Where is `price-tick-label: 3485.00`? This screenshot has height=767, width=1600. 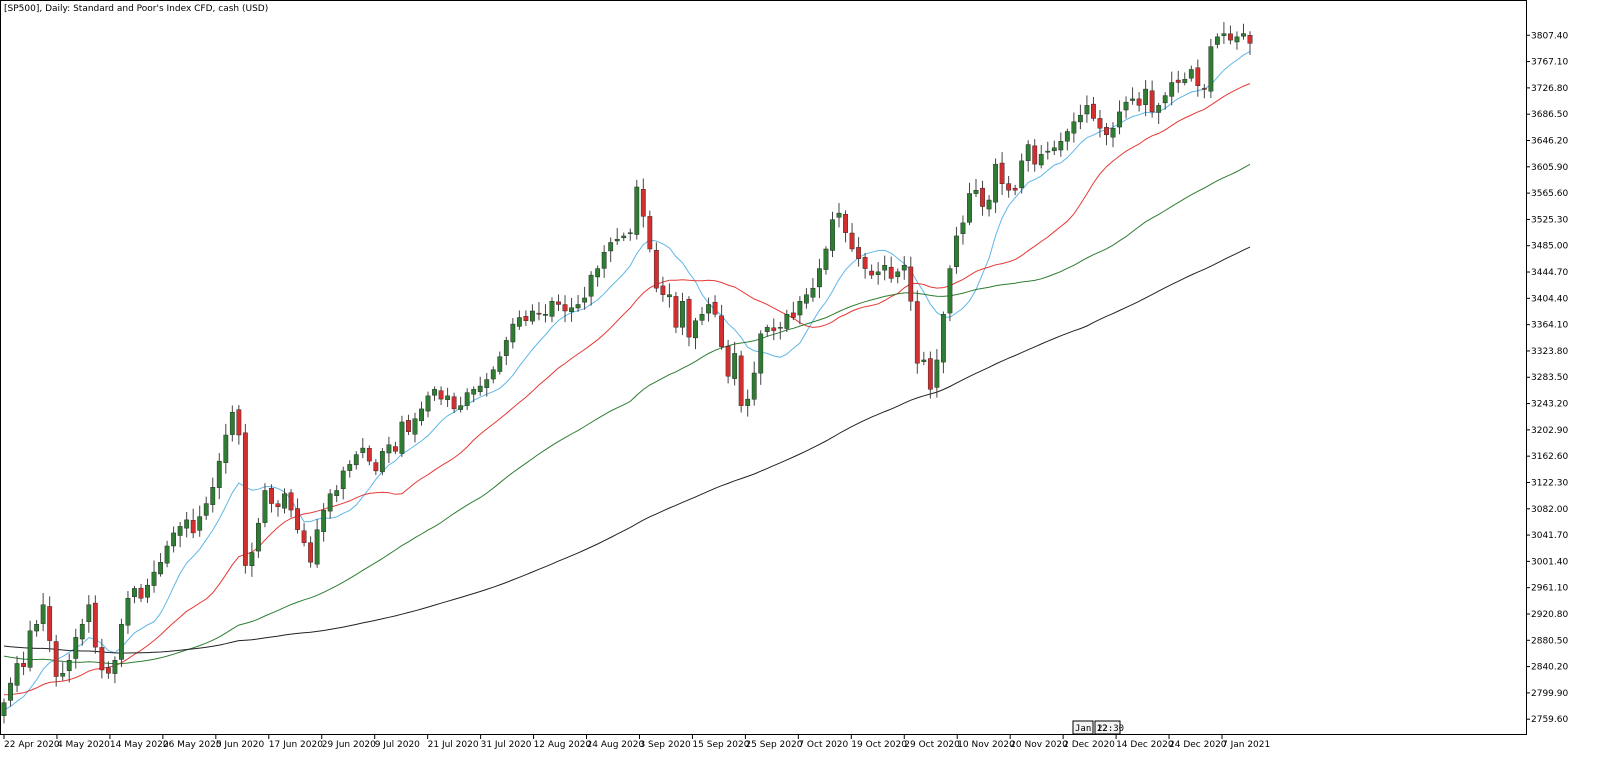
price-tick-label: 3485.00 is located at coordinates (1549, 247).